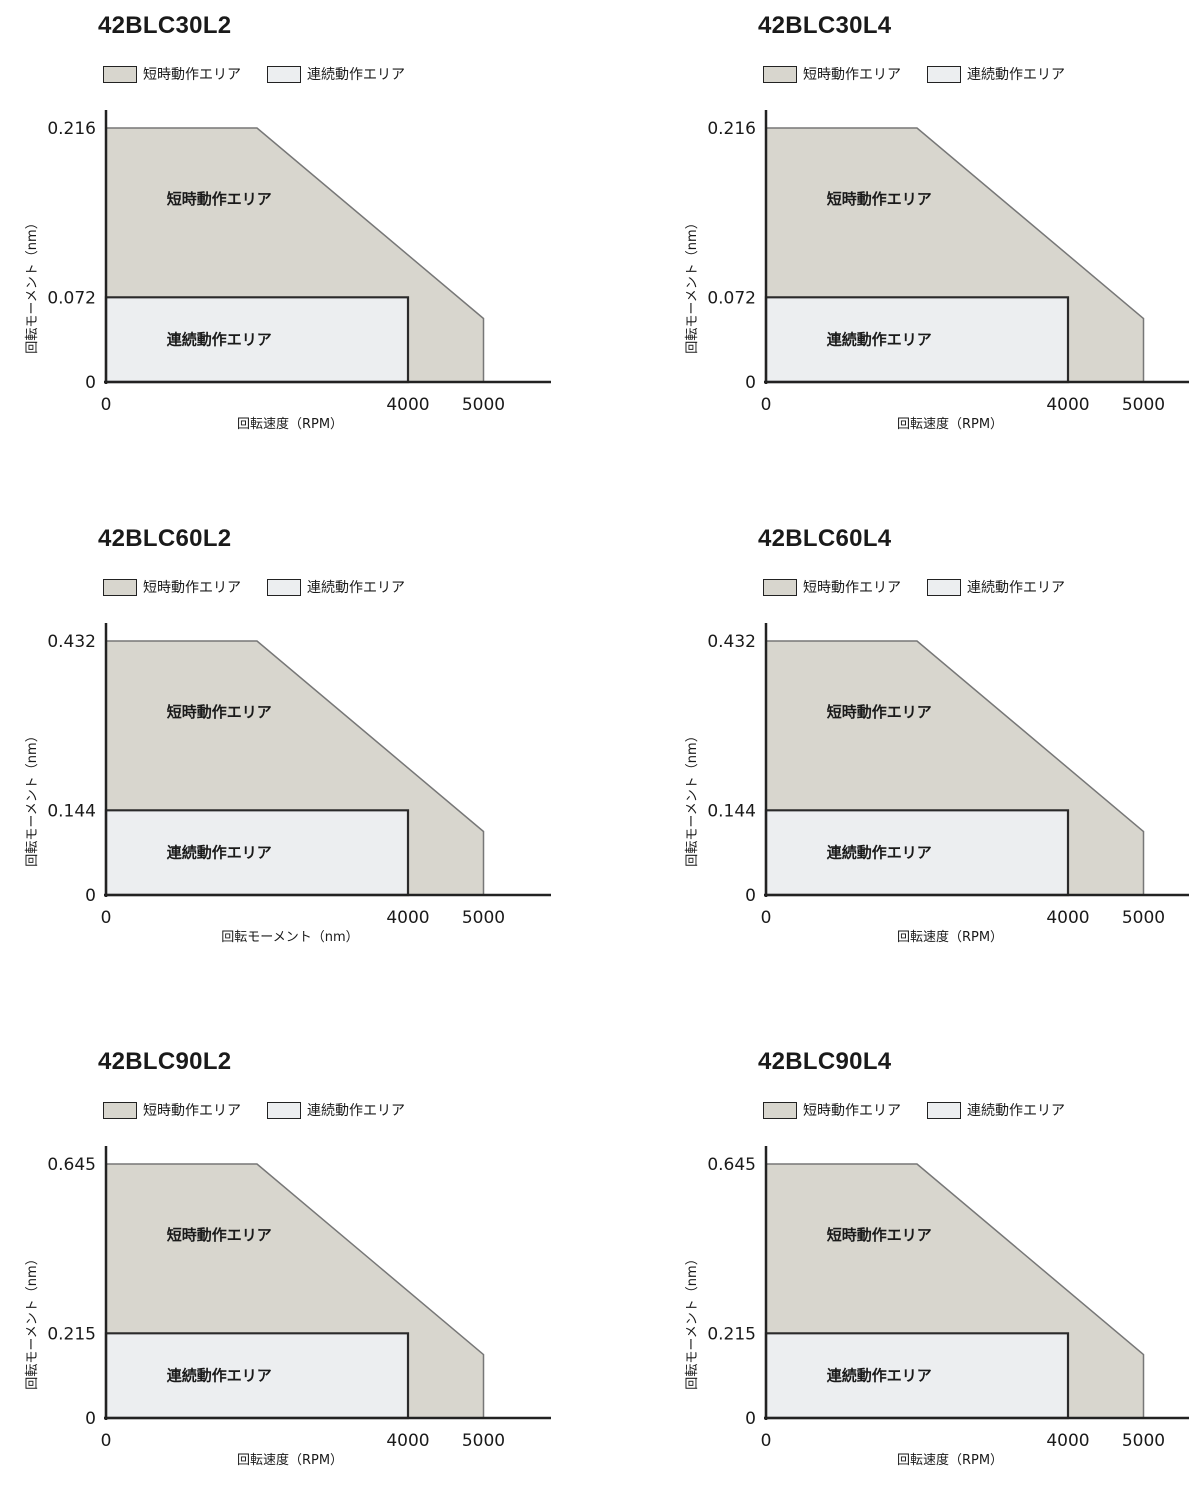  Describe the element at coordinates (731, 642) in the screenshot. I see `y-tick-label: 0.432` at that location.